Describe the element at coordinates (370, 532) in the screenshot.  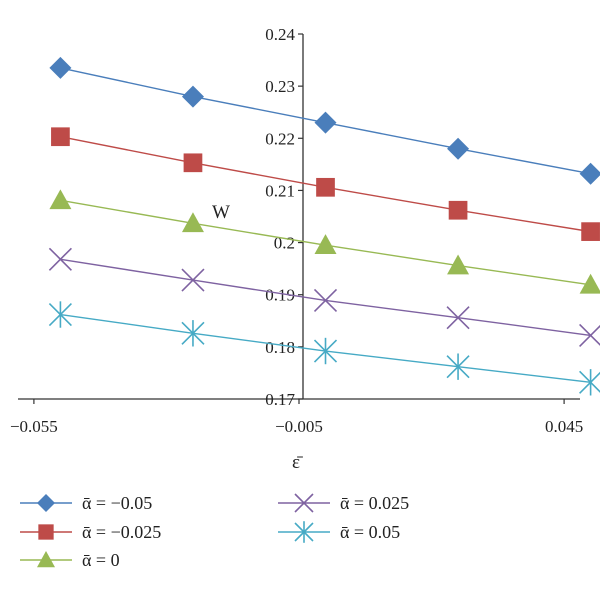
I see `legend-label: ᾱ = 0.05` at that location.